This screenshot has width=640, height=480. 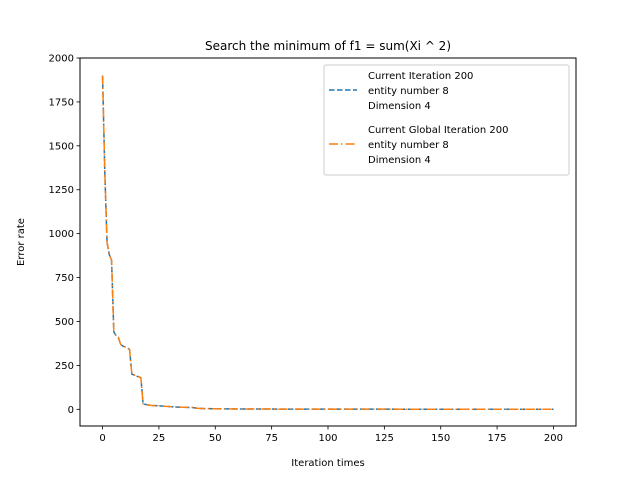 I want to click on chart-title: Search the minimum of f1 = sum(Xi ^ 2), so click(x=328, y=46).